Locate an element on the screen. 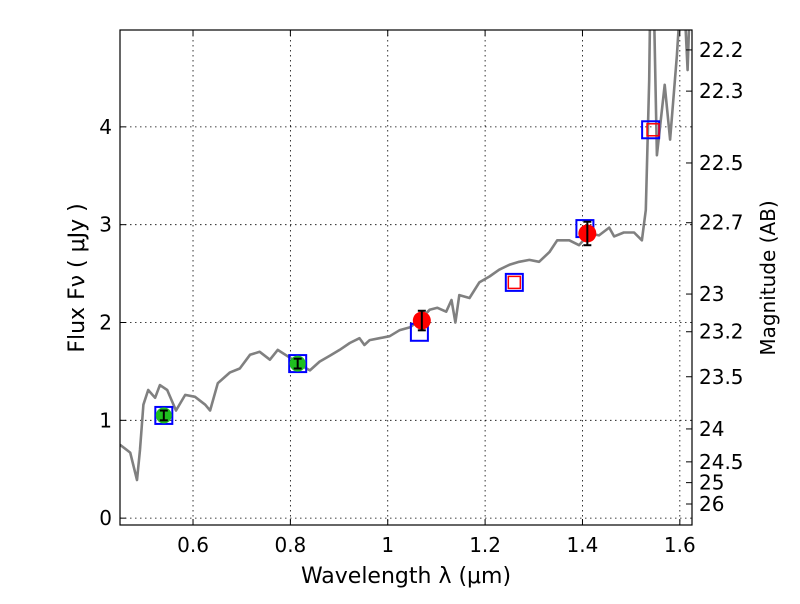 Image resolution: width=800 pixels, height=604 pixels. y2-tick-label: 22.5 is located at coordinates (721, 163).